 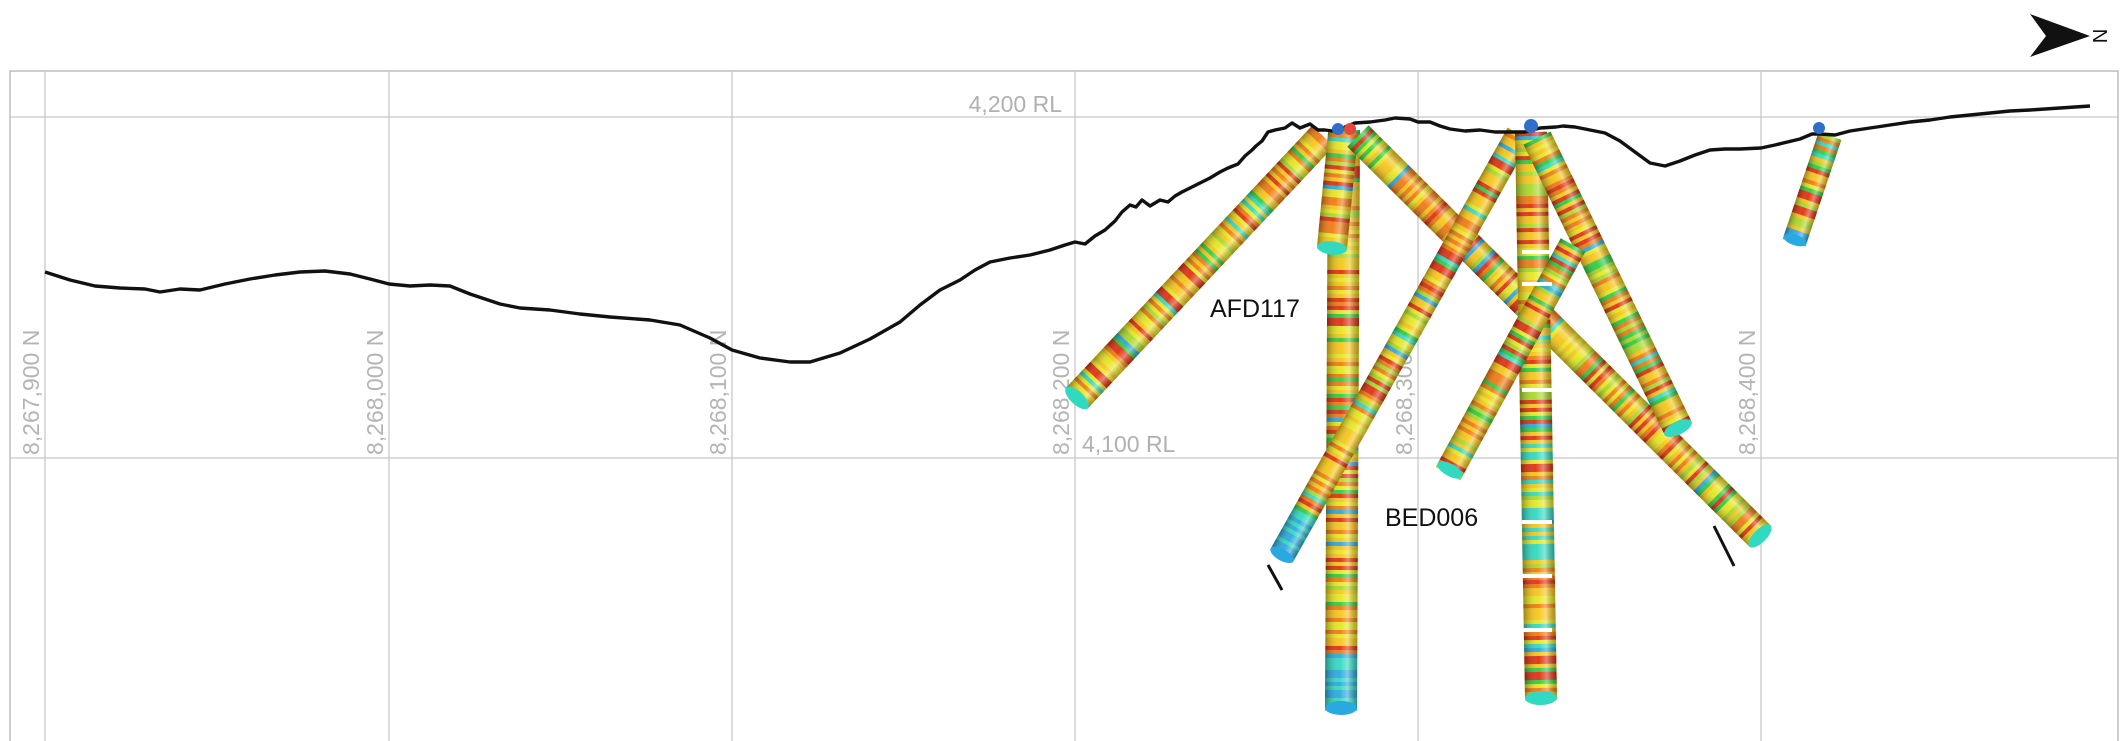 I want to click on collar-markers, so click(x=1578, y=127).